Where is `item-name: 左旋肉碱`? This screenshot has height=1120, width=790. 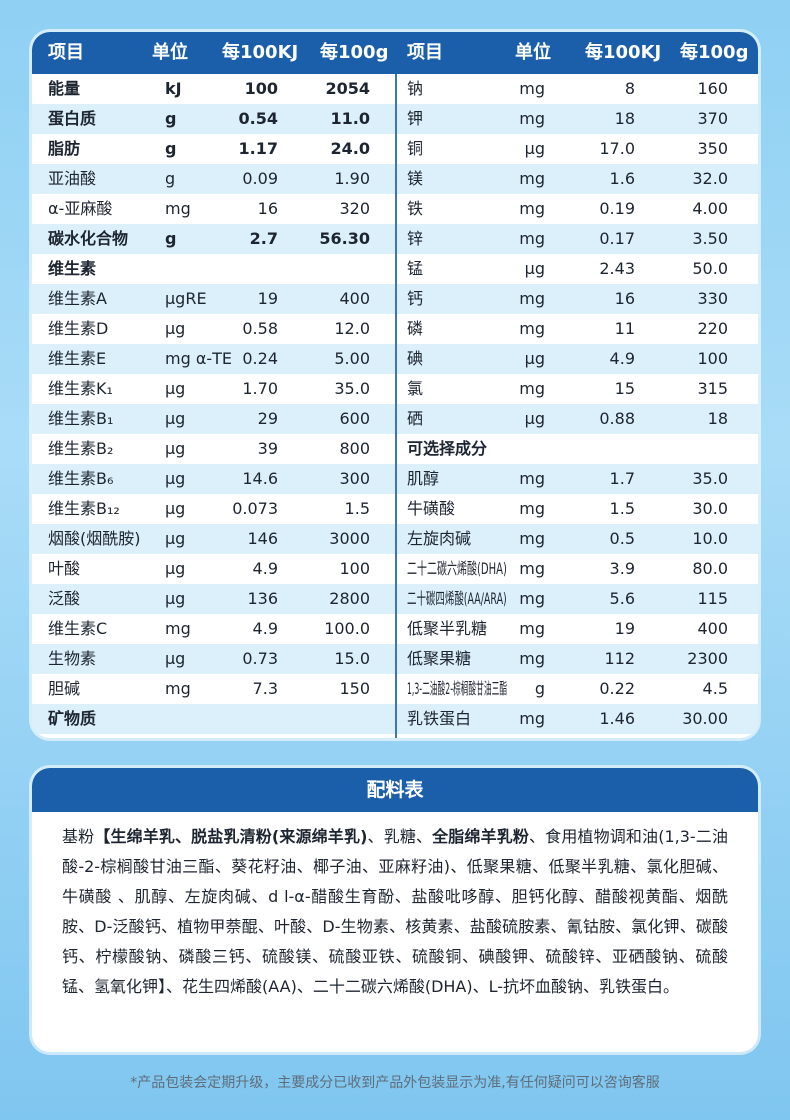 item-name: 左旋肉碱 is located at coordinates (439, 538).